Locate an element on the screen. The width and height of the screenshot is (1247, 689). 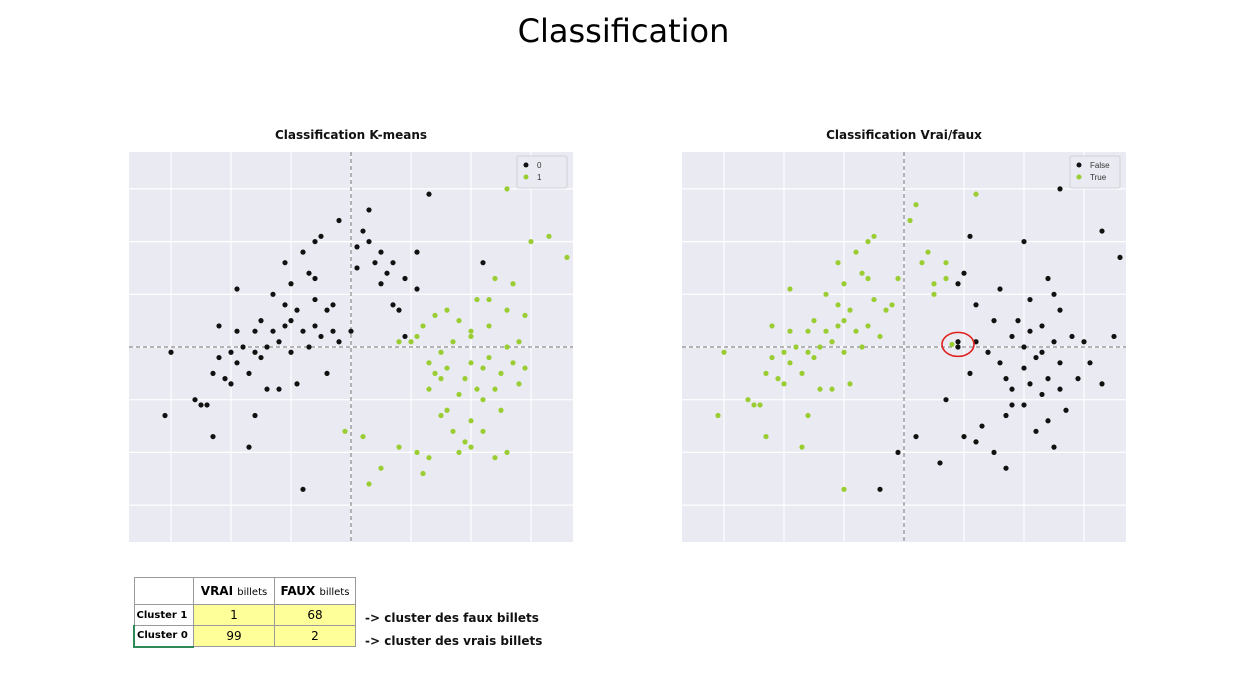
table-header-row: VRAI billets FAUX billets is located at coordinates (244, 591).